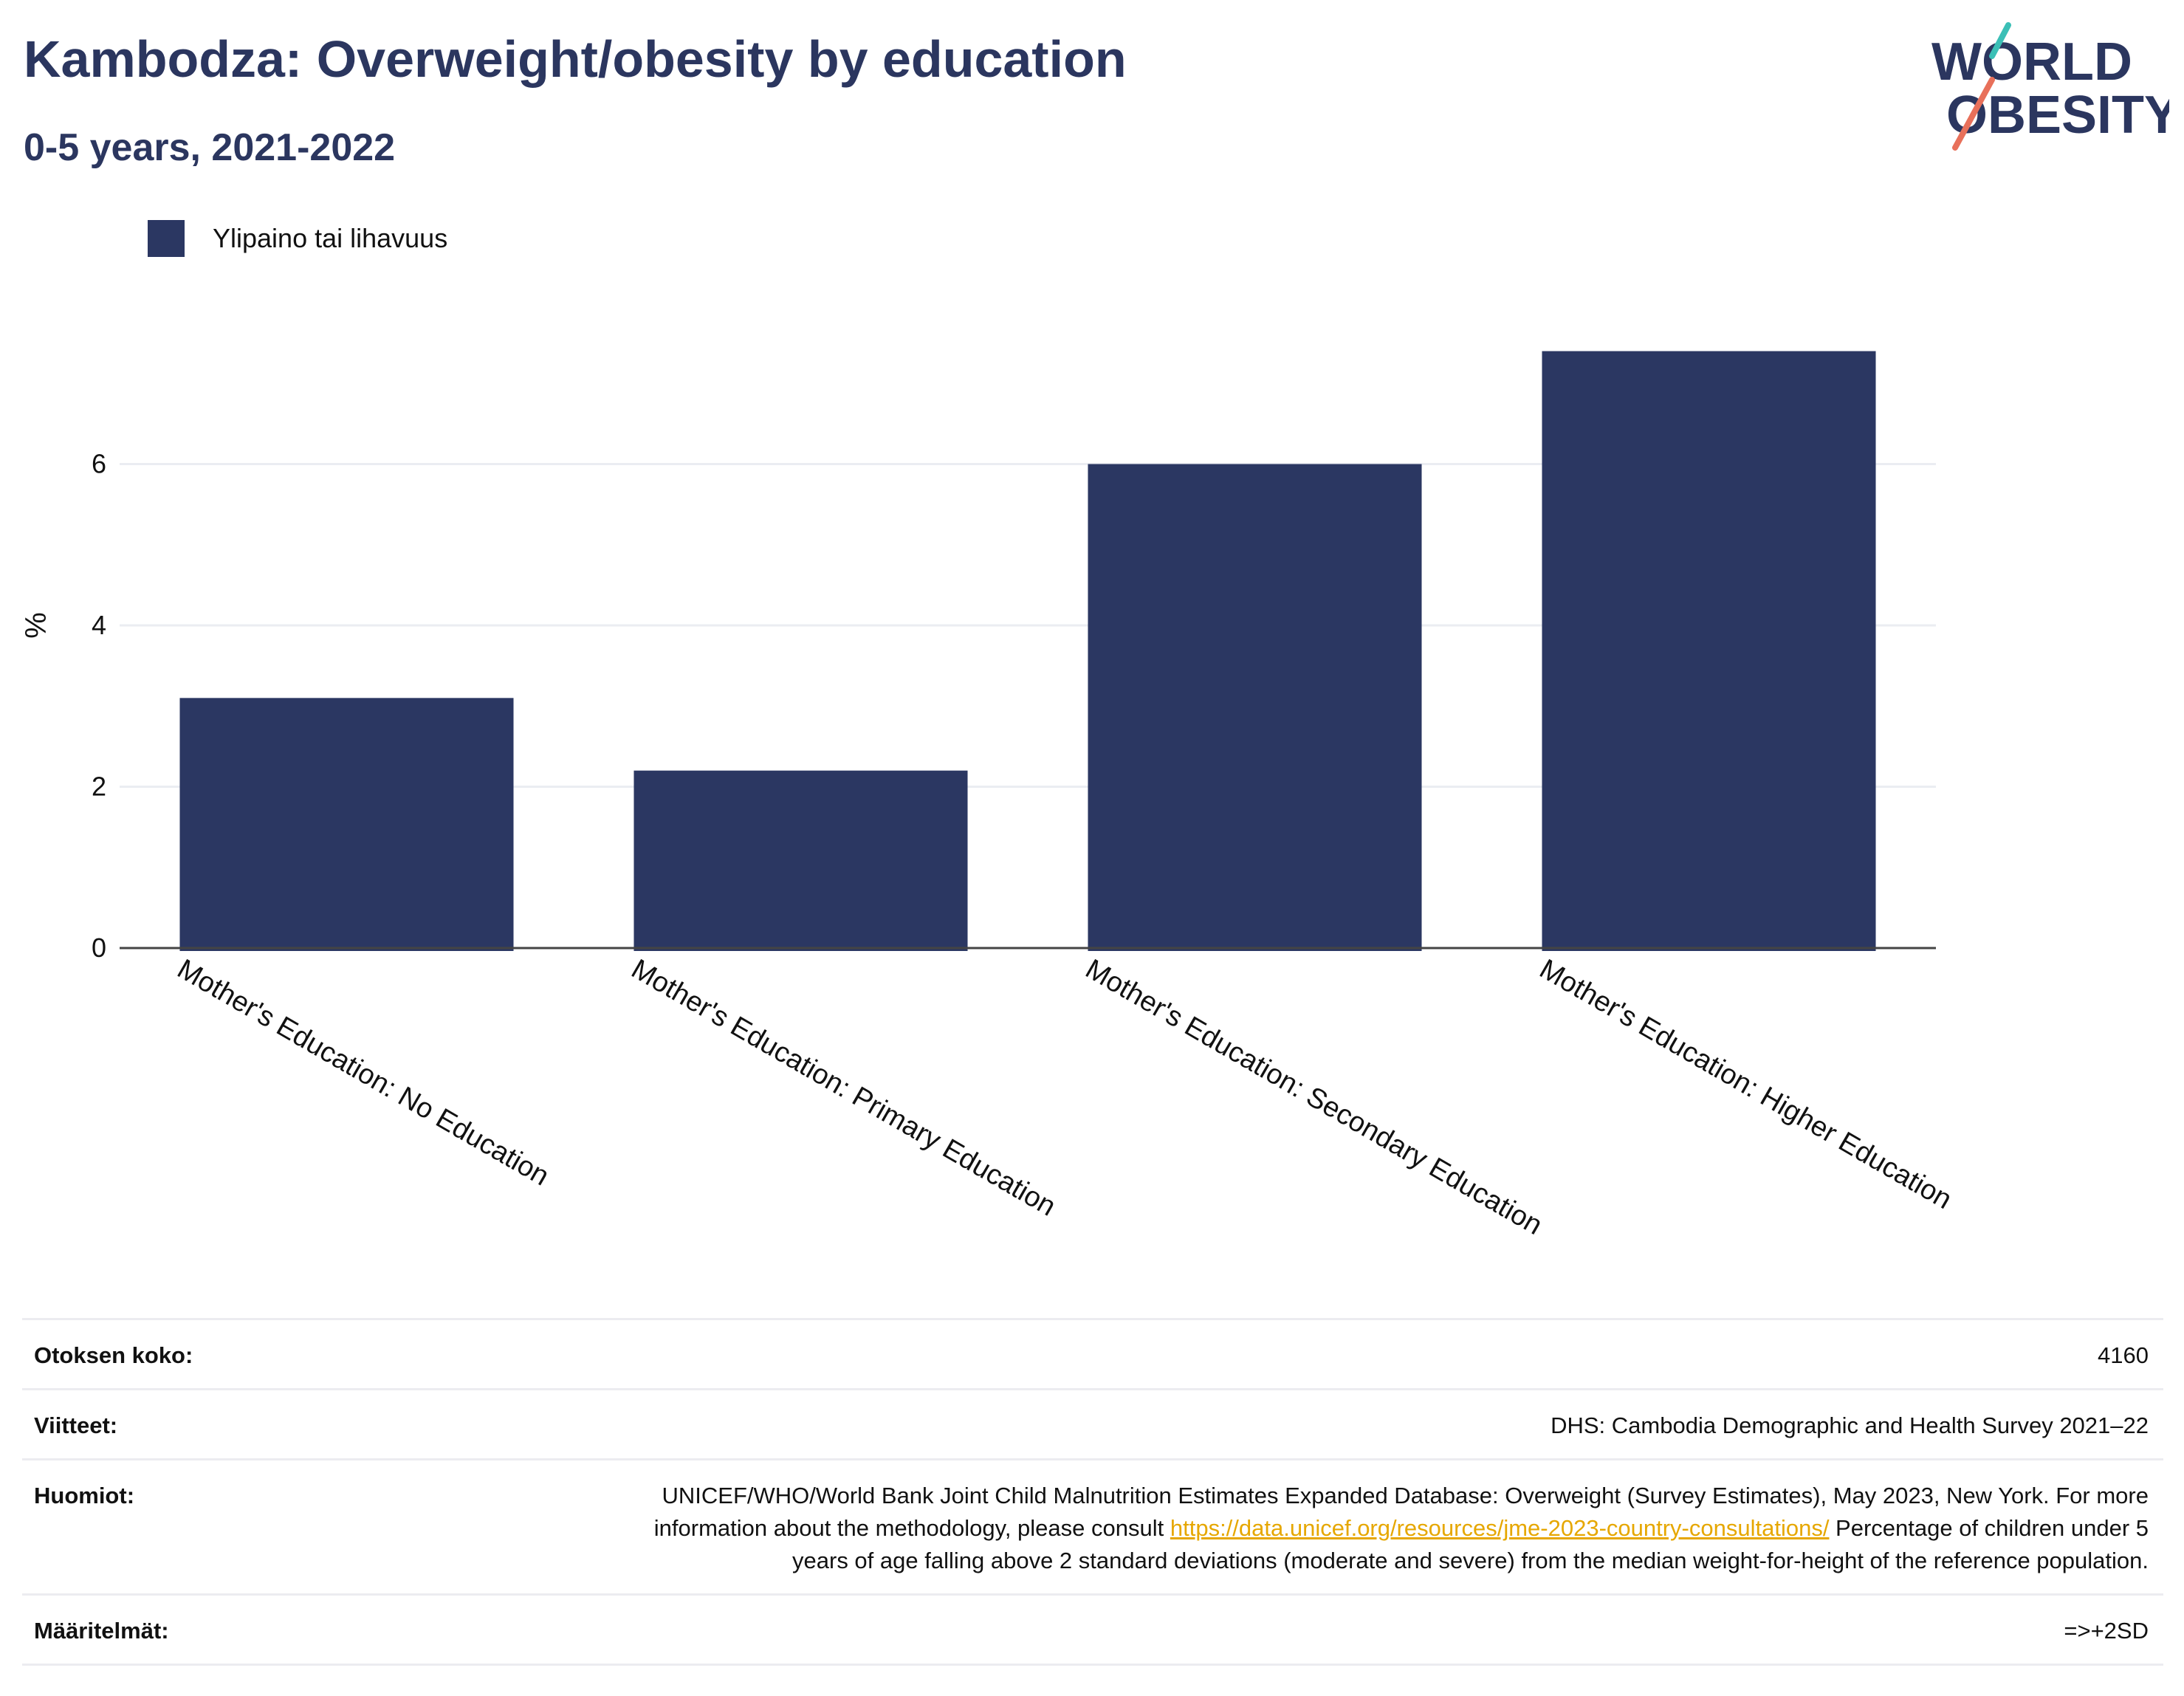 This screenshot has height=1696, width=2184. Describe the element at coordinates (363, 1072) in the screenshot. I see `x-tick-label: Mother's Education: No Education` at that location.